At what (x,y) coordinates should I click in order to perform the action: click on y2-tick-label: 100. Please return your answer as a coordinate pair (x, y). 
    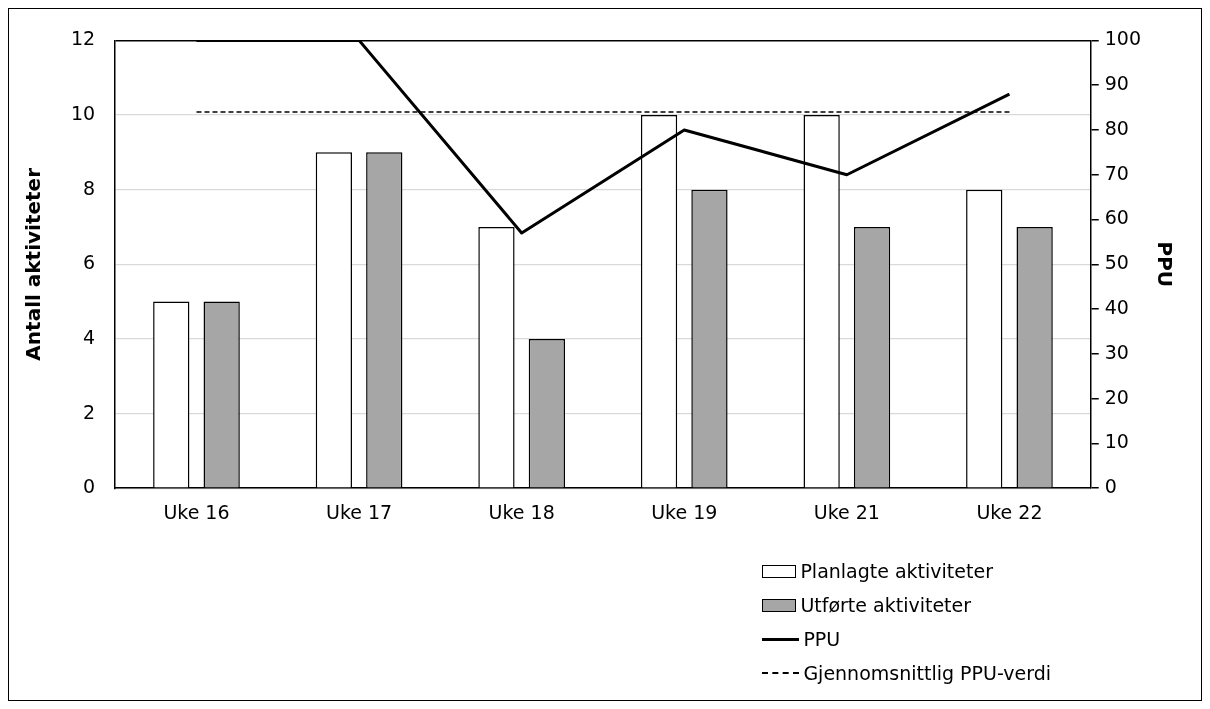
    Looking at the image, I should click on (1122, 38).